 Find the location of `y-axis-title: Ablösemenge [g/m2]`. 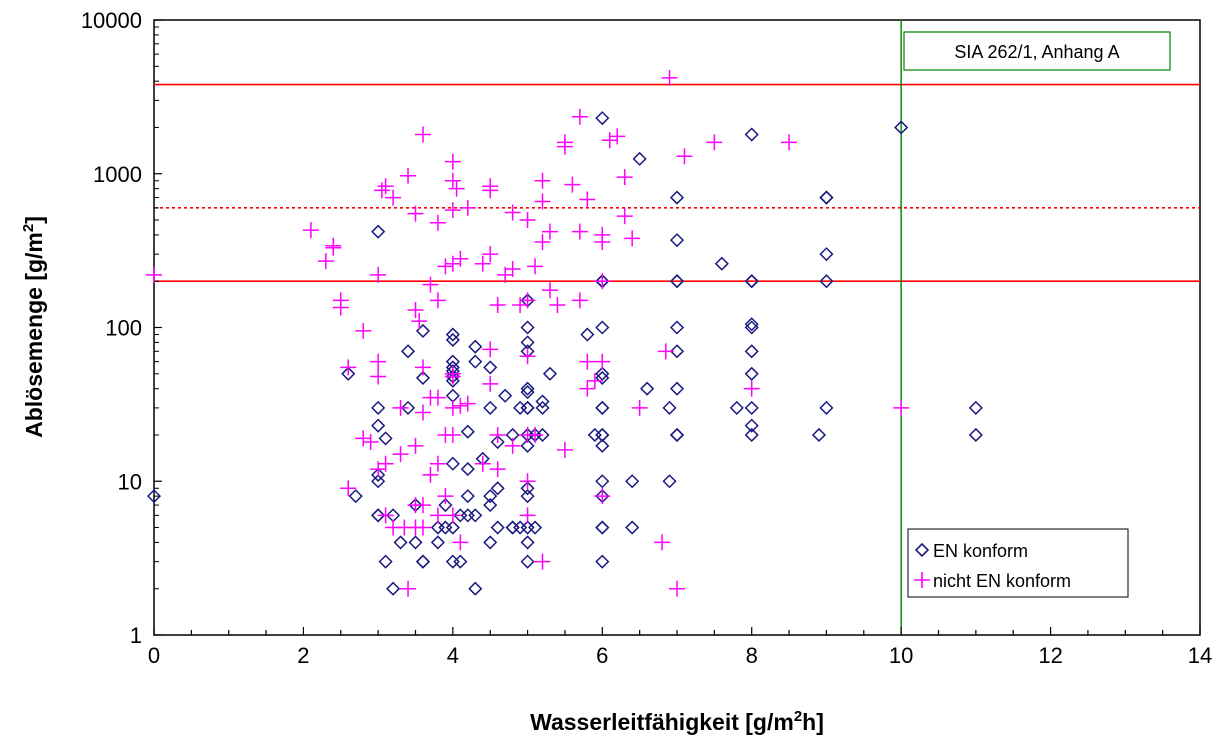

y-axis-title: Ablösemenge [g/m2] is located at coordinates (33, 327).